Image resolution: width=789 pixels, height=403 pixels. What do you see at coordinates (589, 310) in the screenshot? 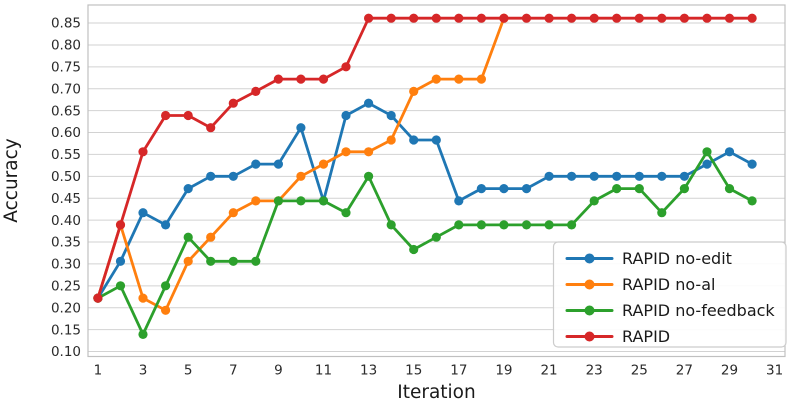
I see `legend-marker-swatch` at bounding box center [589, 310].